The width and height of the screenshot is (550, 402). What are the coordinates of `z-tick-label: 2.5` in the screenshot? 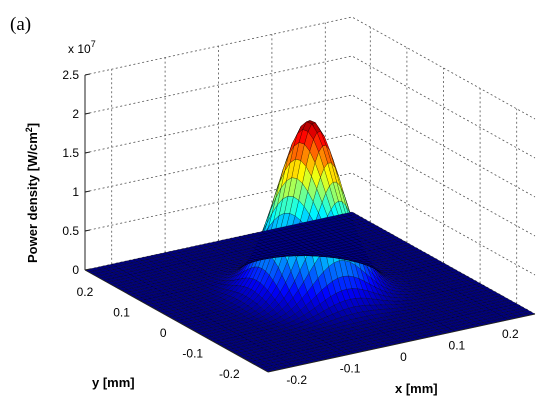 It's located at (70, 75).